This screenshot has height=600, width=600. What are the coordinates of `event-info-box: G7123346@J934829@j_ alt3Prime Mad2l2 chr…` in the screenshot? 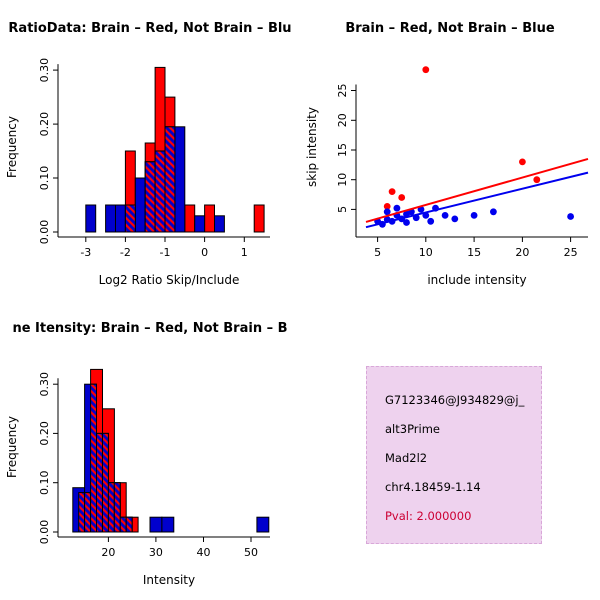 It's located at (454, 455).